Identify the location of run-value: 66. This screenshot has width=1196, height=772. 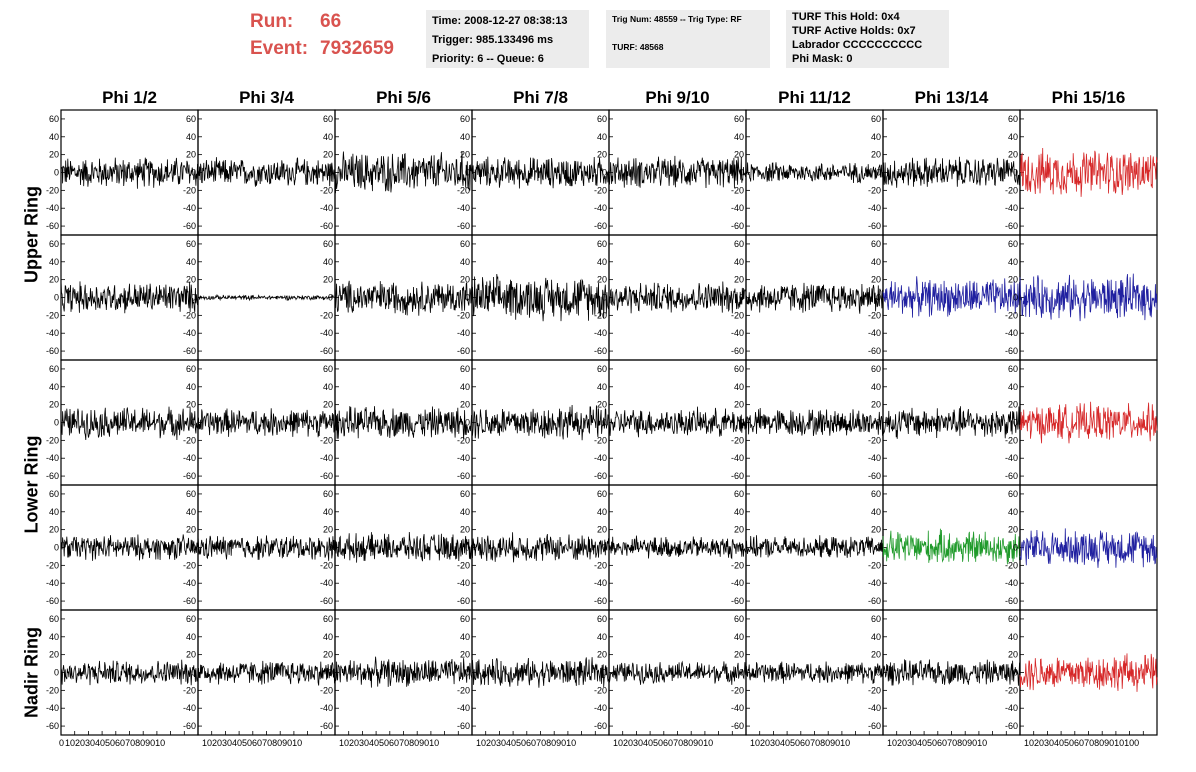
(331, 21).